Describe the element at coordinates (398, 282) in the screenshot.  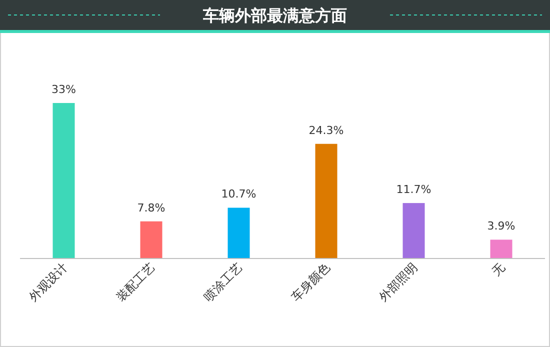
I see `x-tick-label: 外部照明` at that location.